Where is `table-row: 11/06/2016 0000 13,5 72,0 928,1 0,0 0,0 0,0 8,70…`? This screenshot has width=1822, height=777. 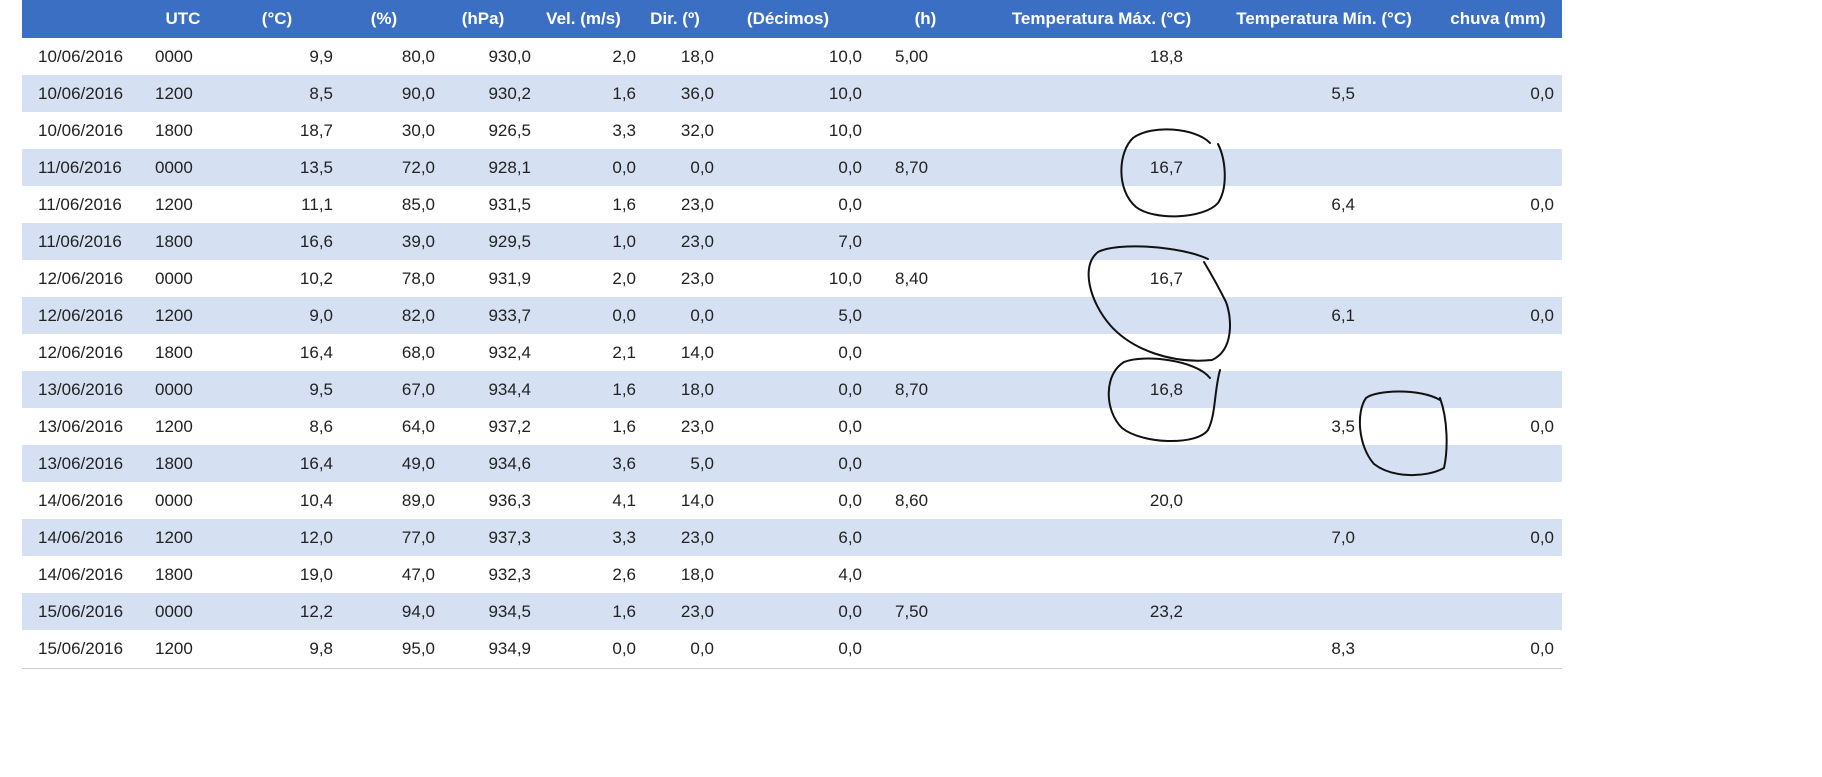 table-row: 11/06/2016 0000 13,5 72,0 928,1 0,0 0,0 0,0 8,70… is located at coordinates (792, 167).